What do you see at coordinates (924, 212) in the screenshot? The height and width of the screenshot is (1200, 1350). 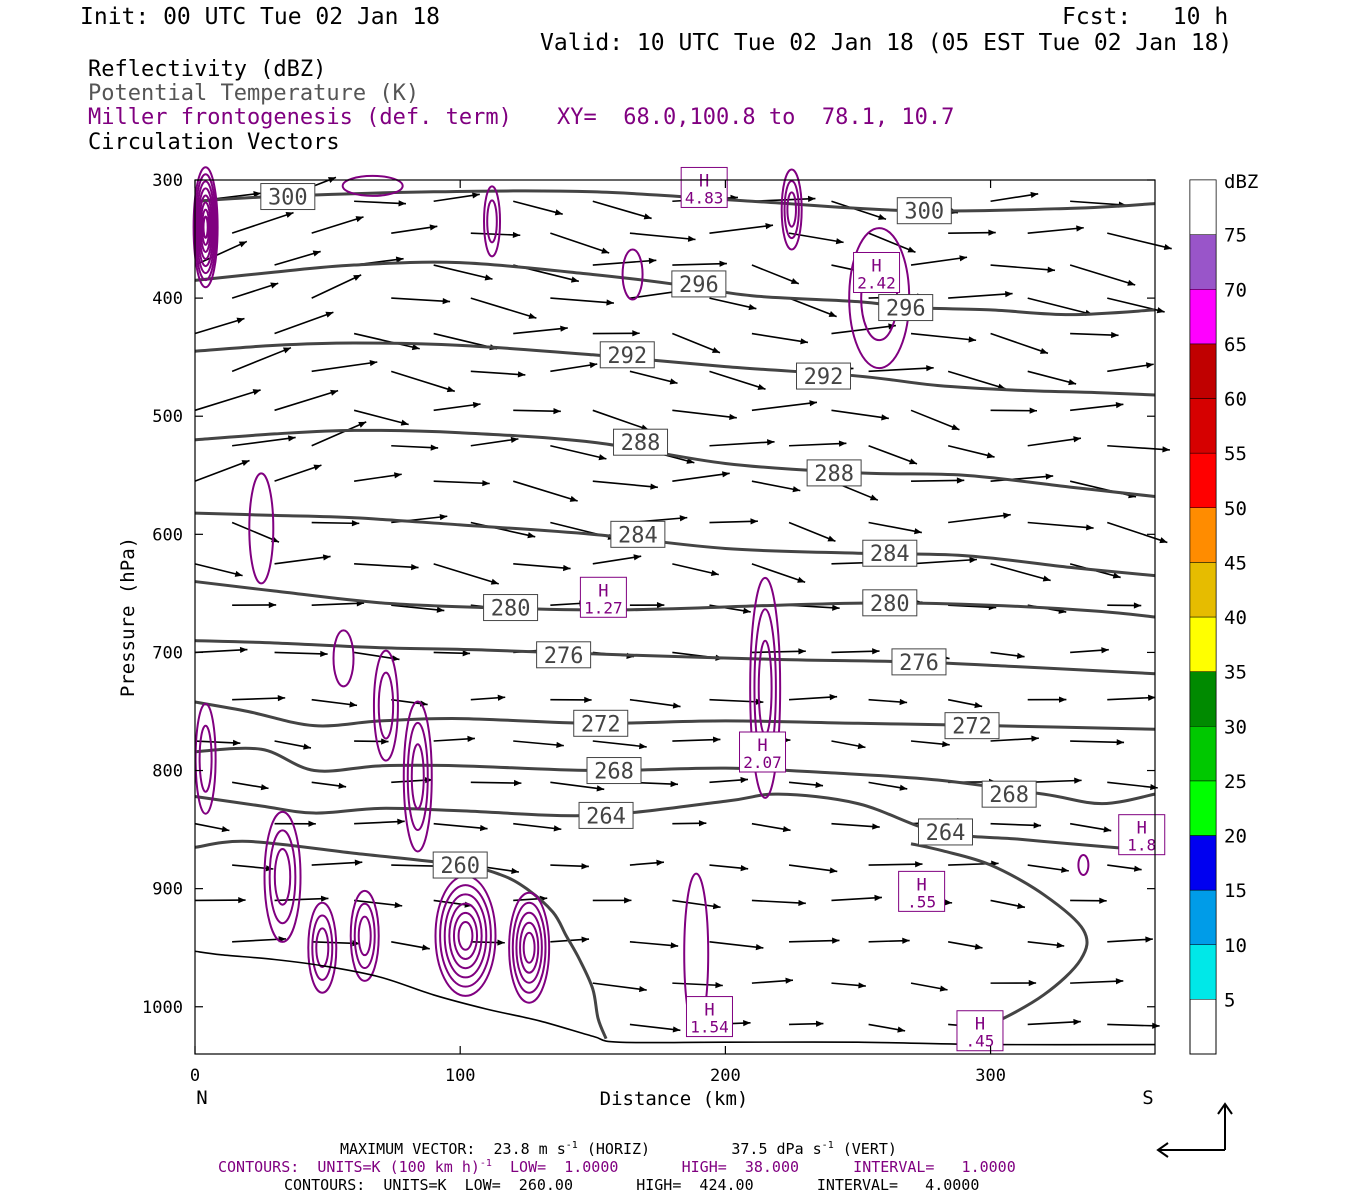 I see `svg-text: 300` at bounding box center [924, 212].